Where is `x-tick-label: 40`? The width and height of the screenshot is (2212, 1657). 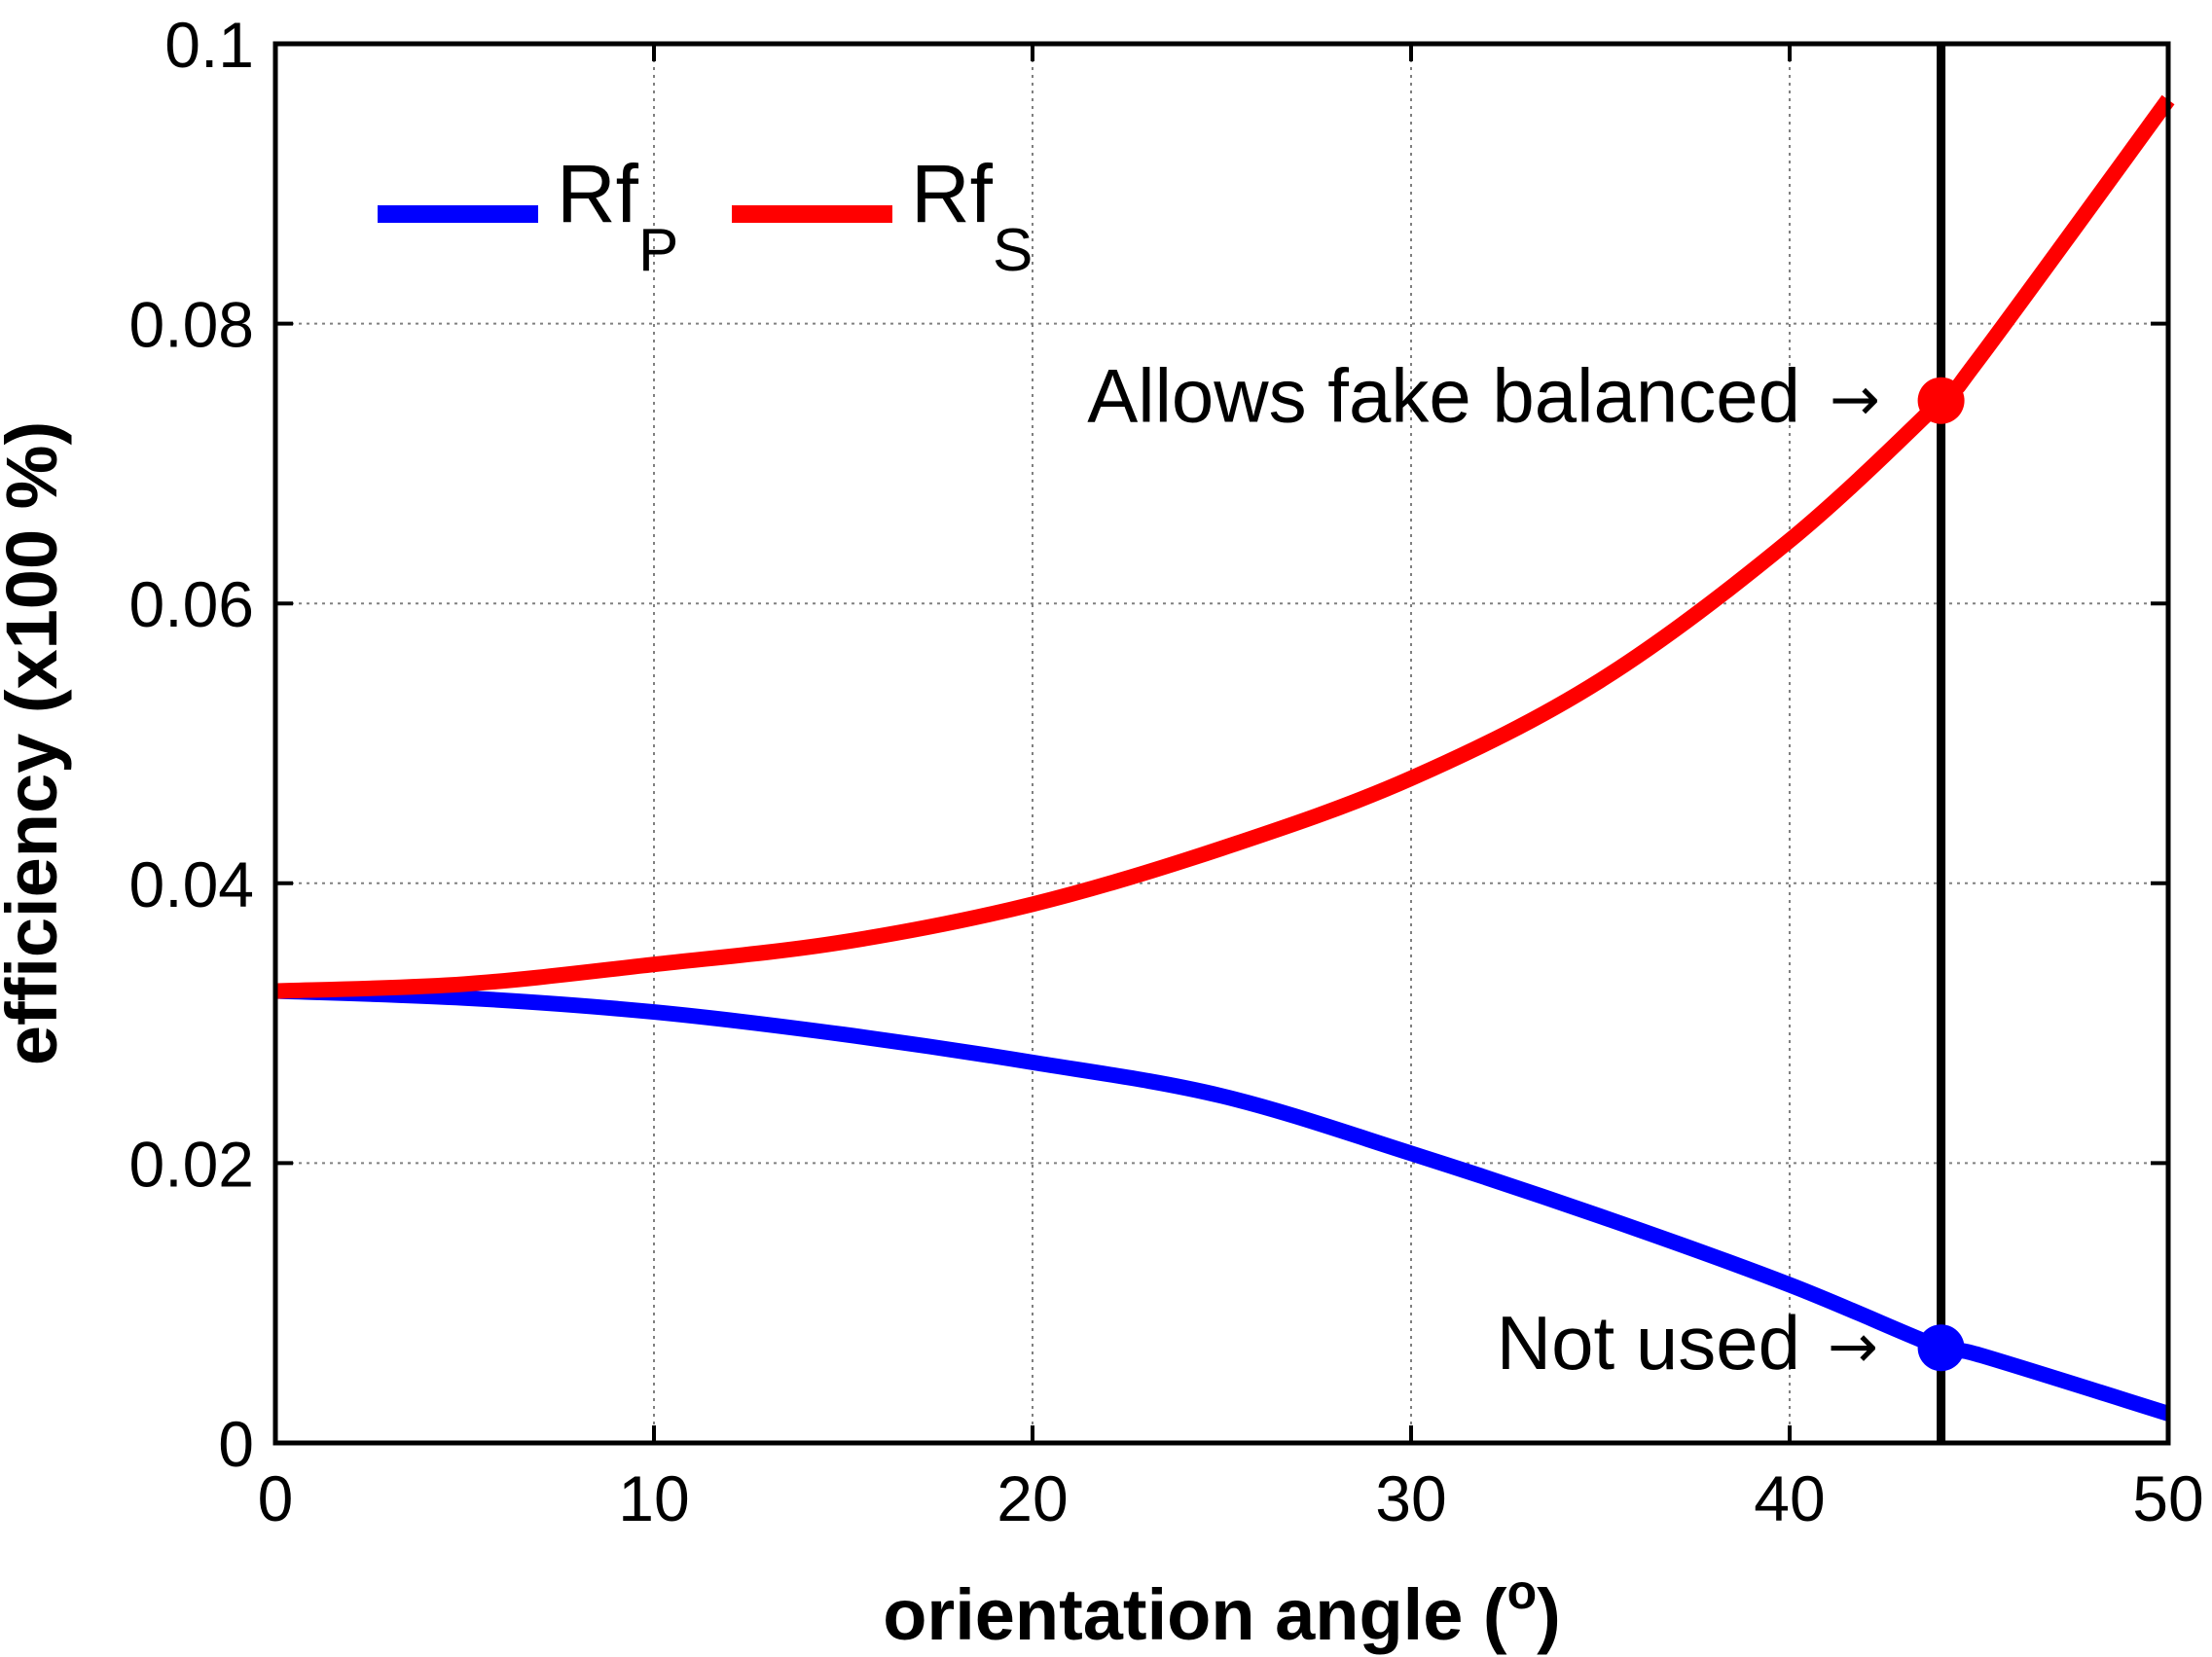 x-tick-label: 40 is located at coordinates (1790, 1498).